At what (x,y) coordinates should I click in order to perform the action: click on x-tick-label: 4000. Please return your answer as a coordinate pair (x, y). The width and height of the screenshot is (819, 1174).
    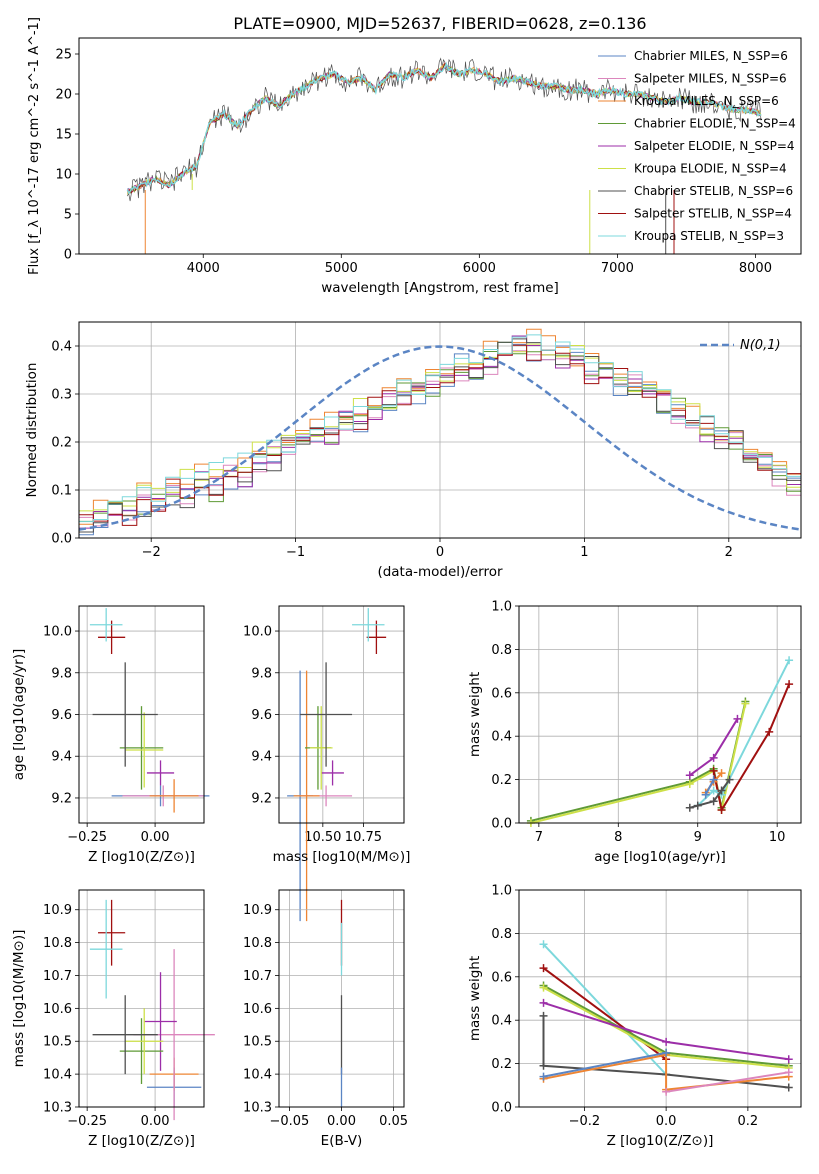
    Looking at the image, I should click on (203, 268).